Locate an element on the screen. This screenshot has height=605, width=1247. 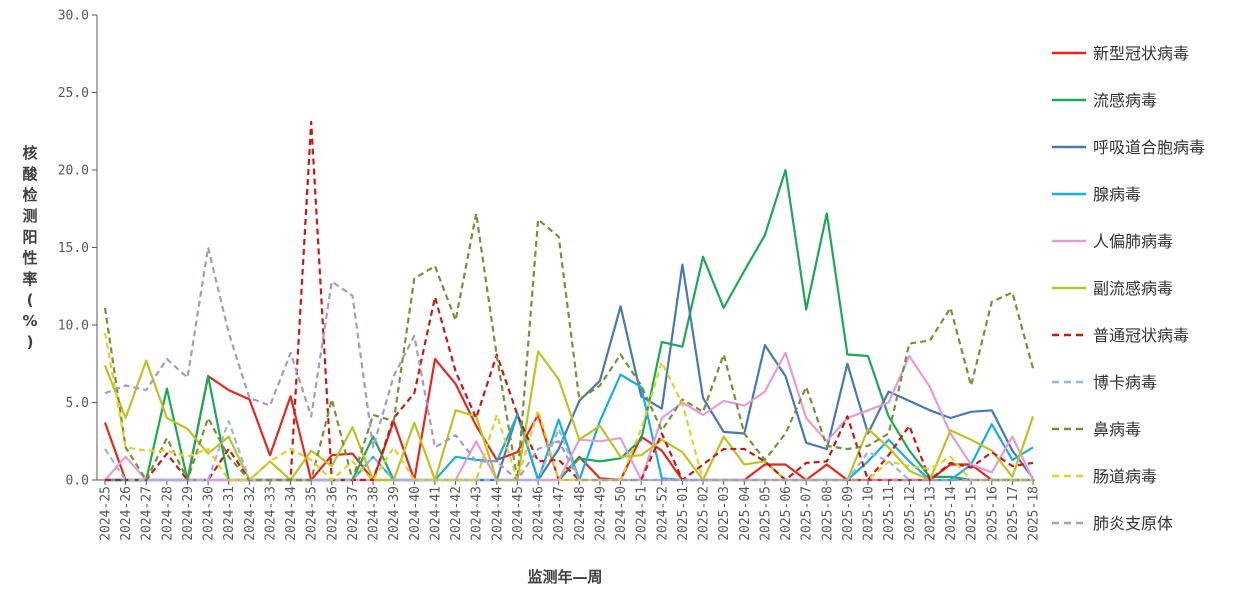
legend-label: 普通冠状病毒 is located at coordinates (1141, 335).